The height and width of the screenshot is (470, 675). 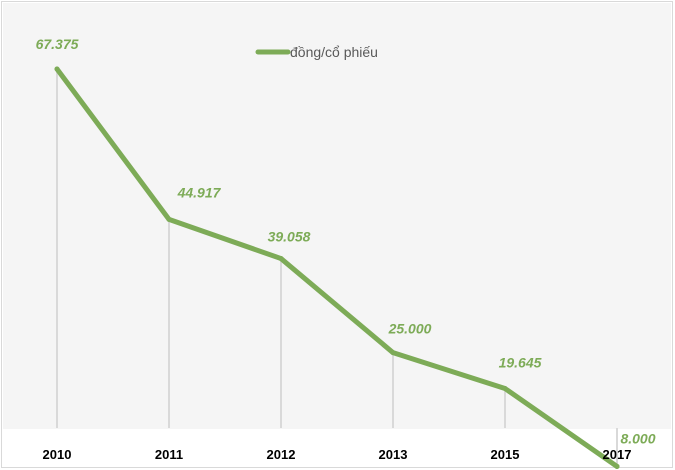 What do you see at coordinates (57, 69) in the screenshot?
I see `data-point-2010` at bounding box center [57, 69].